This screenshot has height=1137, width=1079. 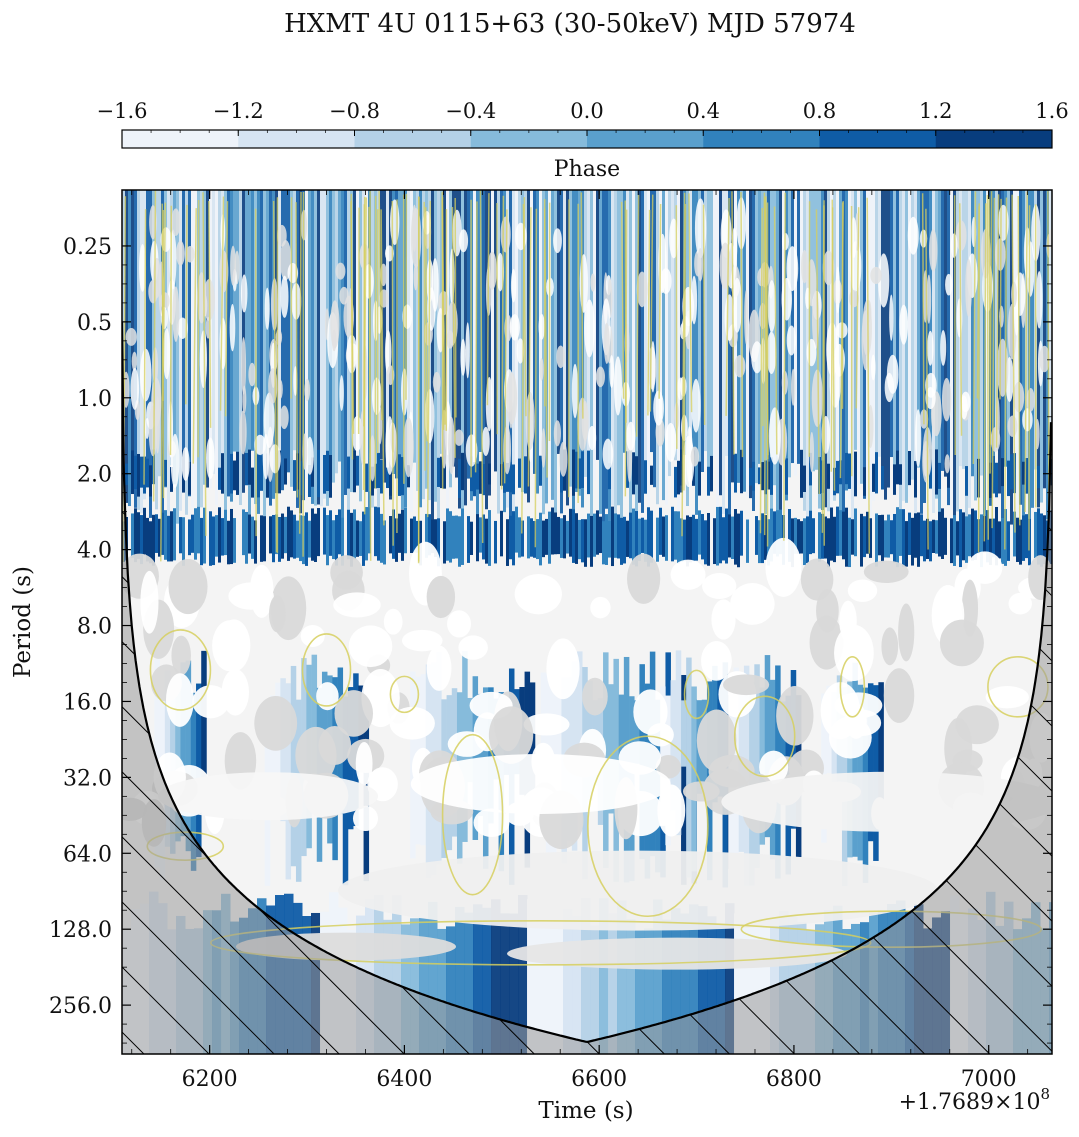 What do you see at coordinates (87, 854) in the screenshot?
I see `y-tick-label: 64.0` at bounding box center [87, 854].